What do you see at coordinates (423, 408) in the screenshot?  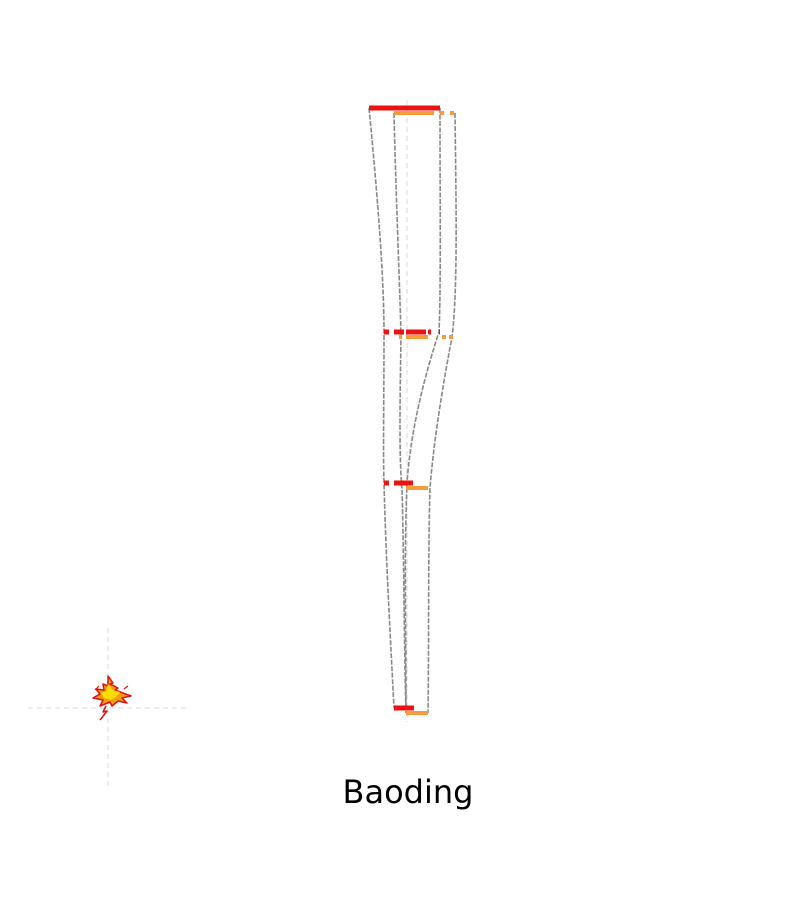 I see `left-band-inner-edge` at bounding box center [423, 408].